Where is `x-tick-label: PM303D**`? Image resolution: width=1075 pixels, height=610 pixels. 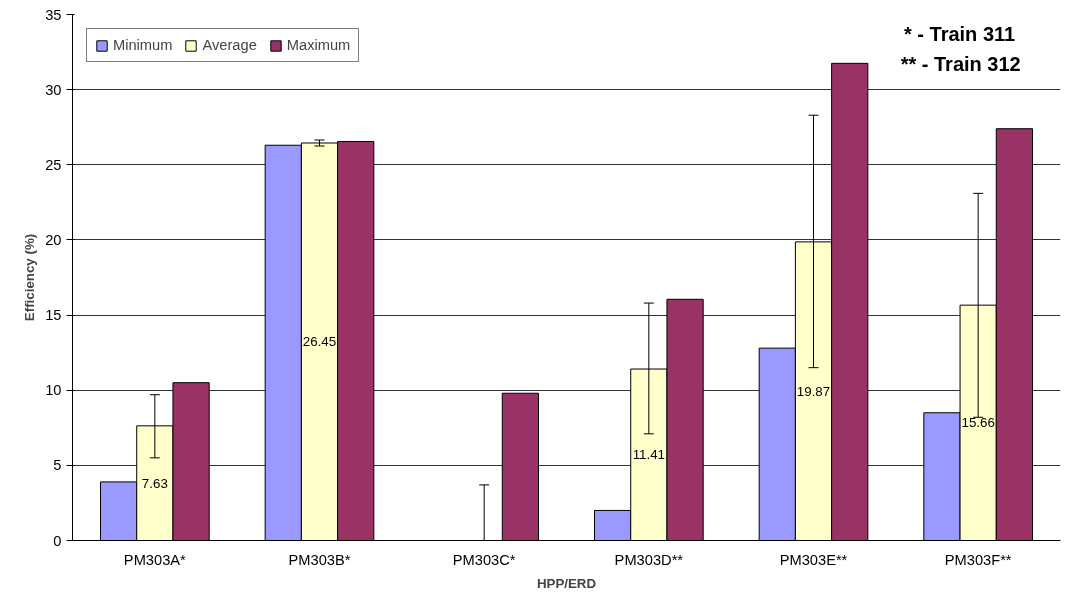
x-tick-label: PM303D** is located at coordinates (649, 559).